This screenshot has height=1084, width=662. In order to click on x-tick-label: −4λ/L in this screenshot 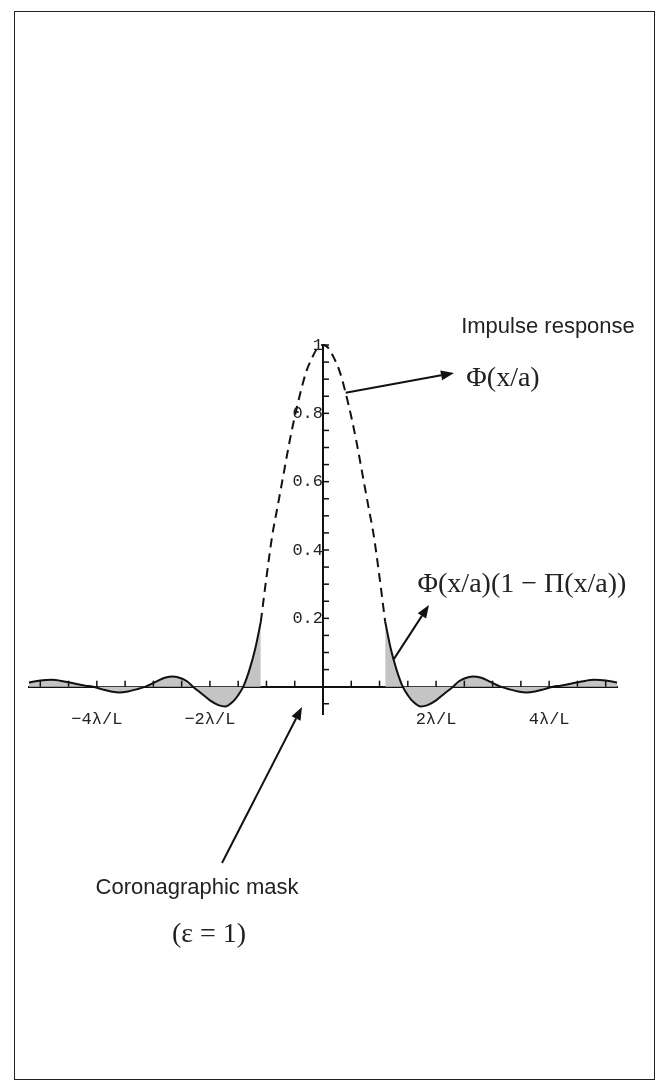, I will do `click(97, 720)`.